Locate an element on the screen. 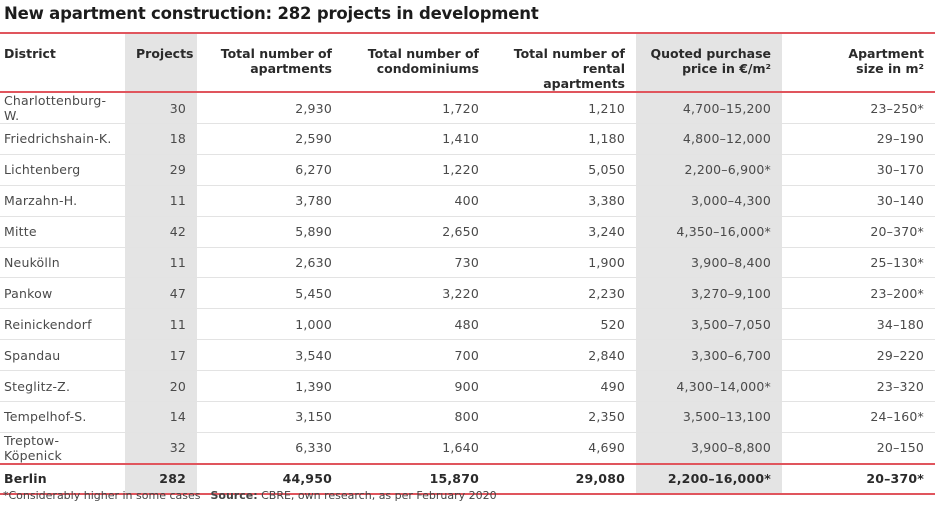 This screenshot has height=509, width=944. table-cell: 24–160* is located at coordinates (897, 417).